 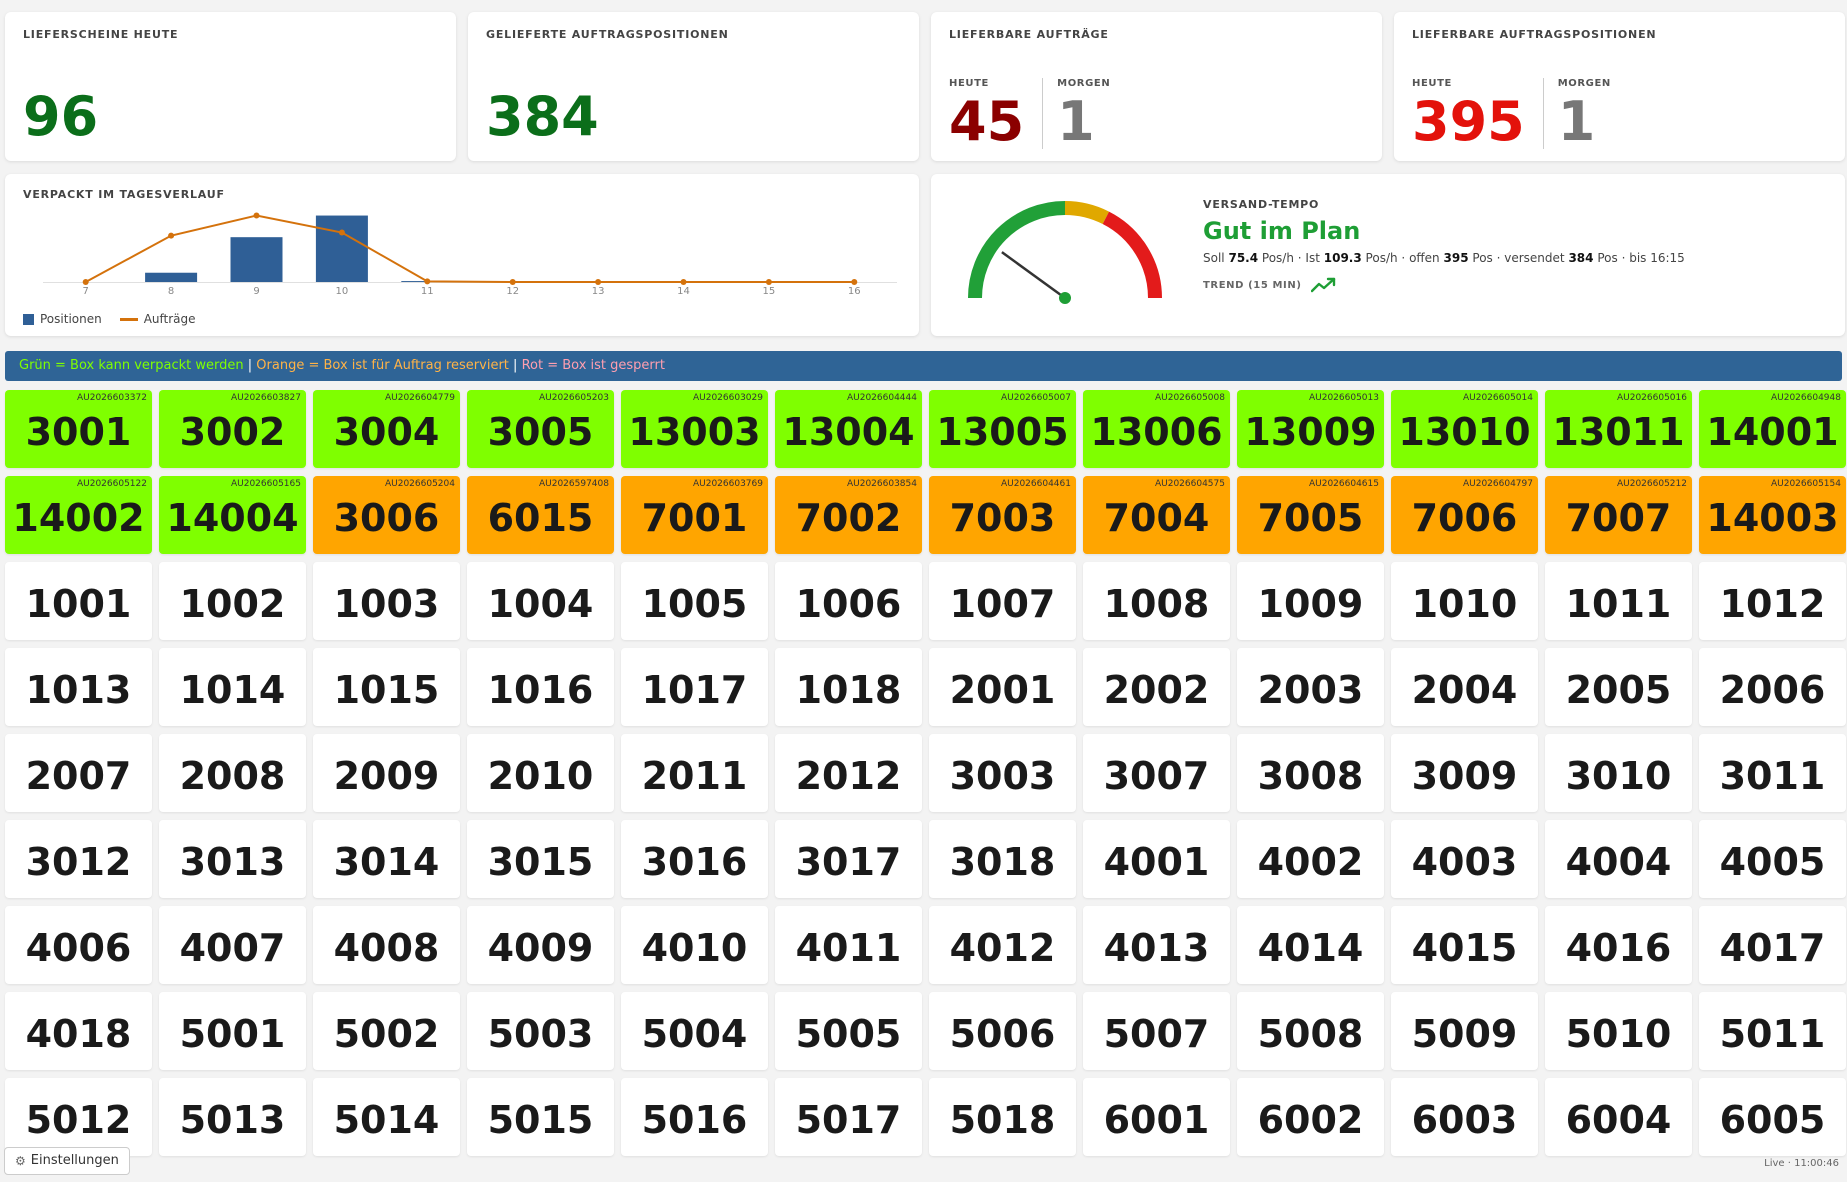 I want to click on box-tile: 5005, so click(x=848, y=1031).